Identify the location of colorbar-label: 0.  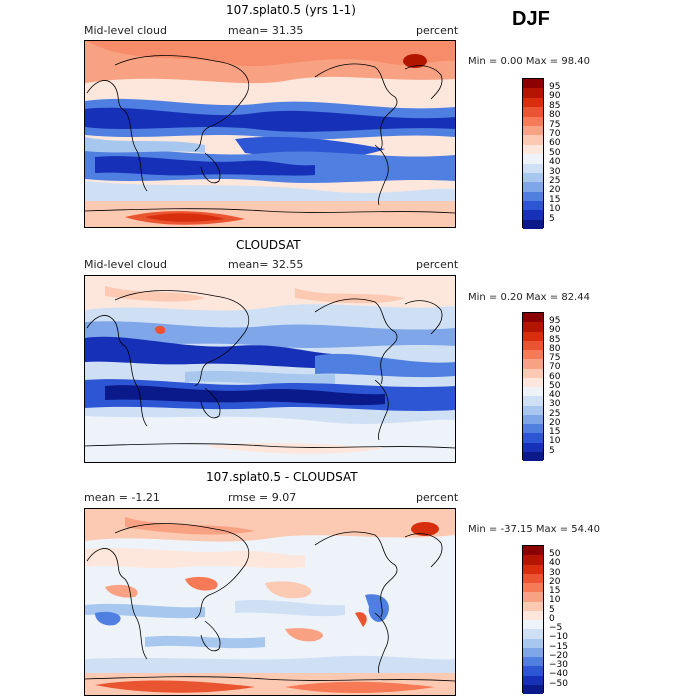
(552, 618).